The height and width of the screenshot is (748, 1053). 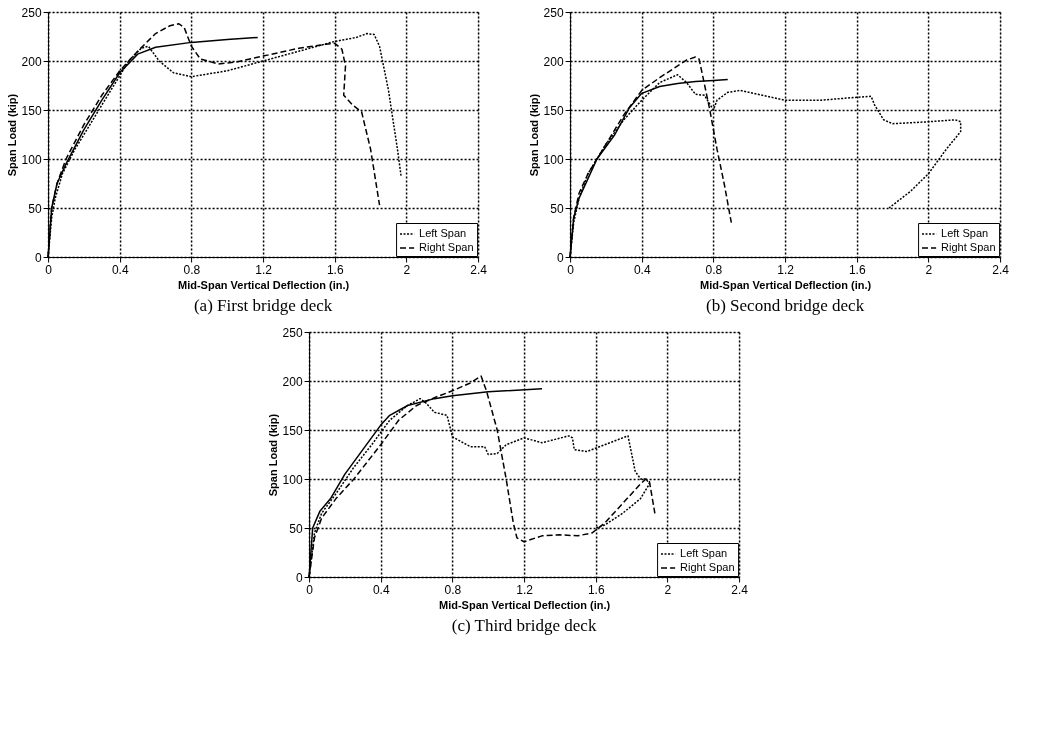 What do you see at coordinates (263, 305) in the screenshot?
I see `text: (a) First bridge deck` at bounding box center [263, 305].